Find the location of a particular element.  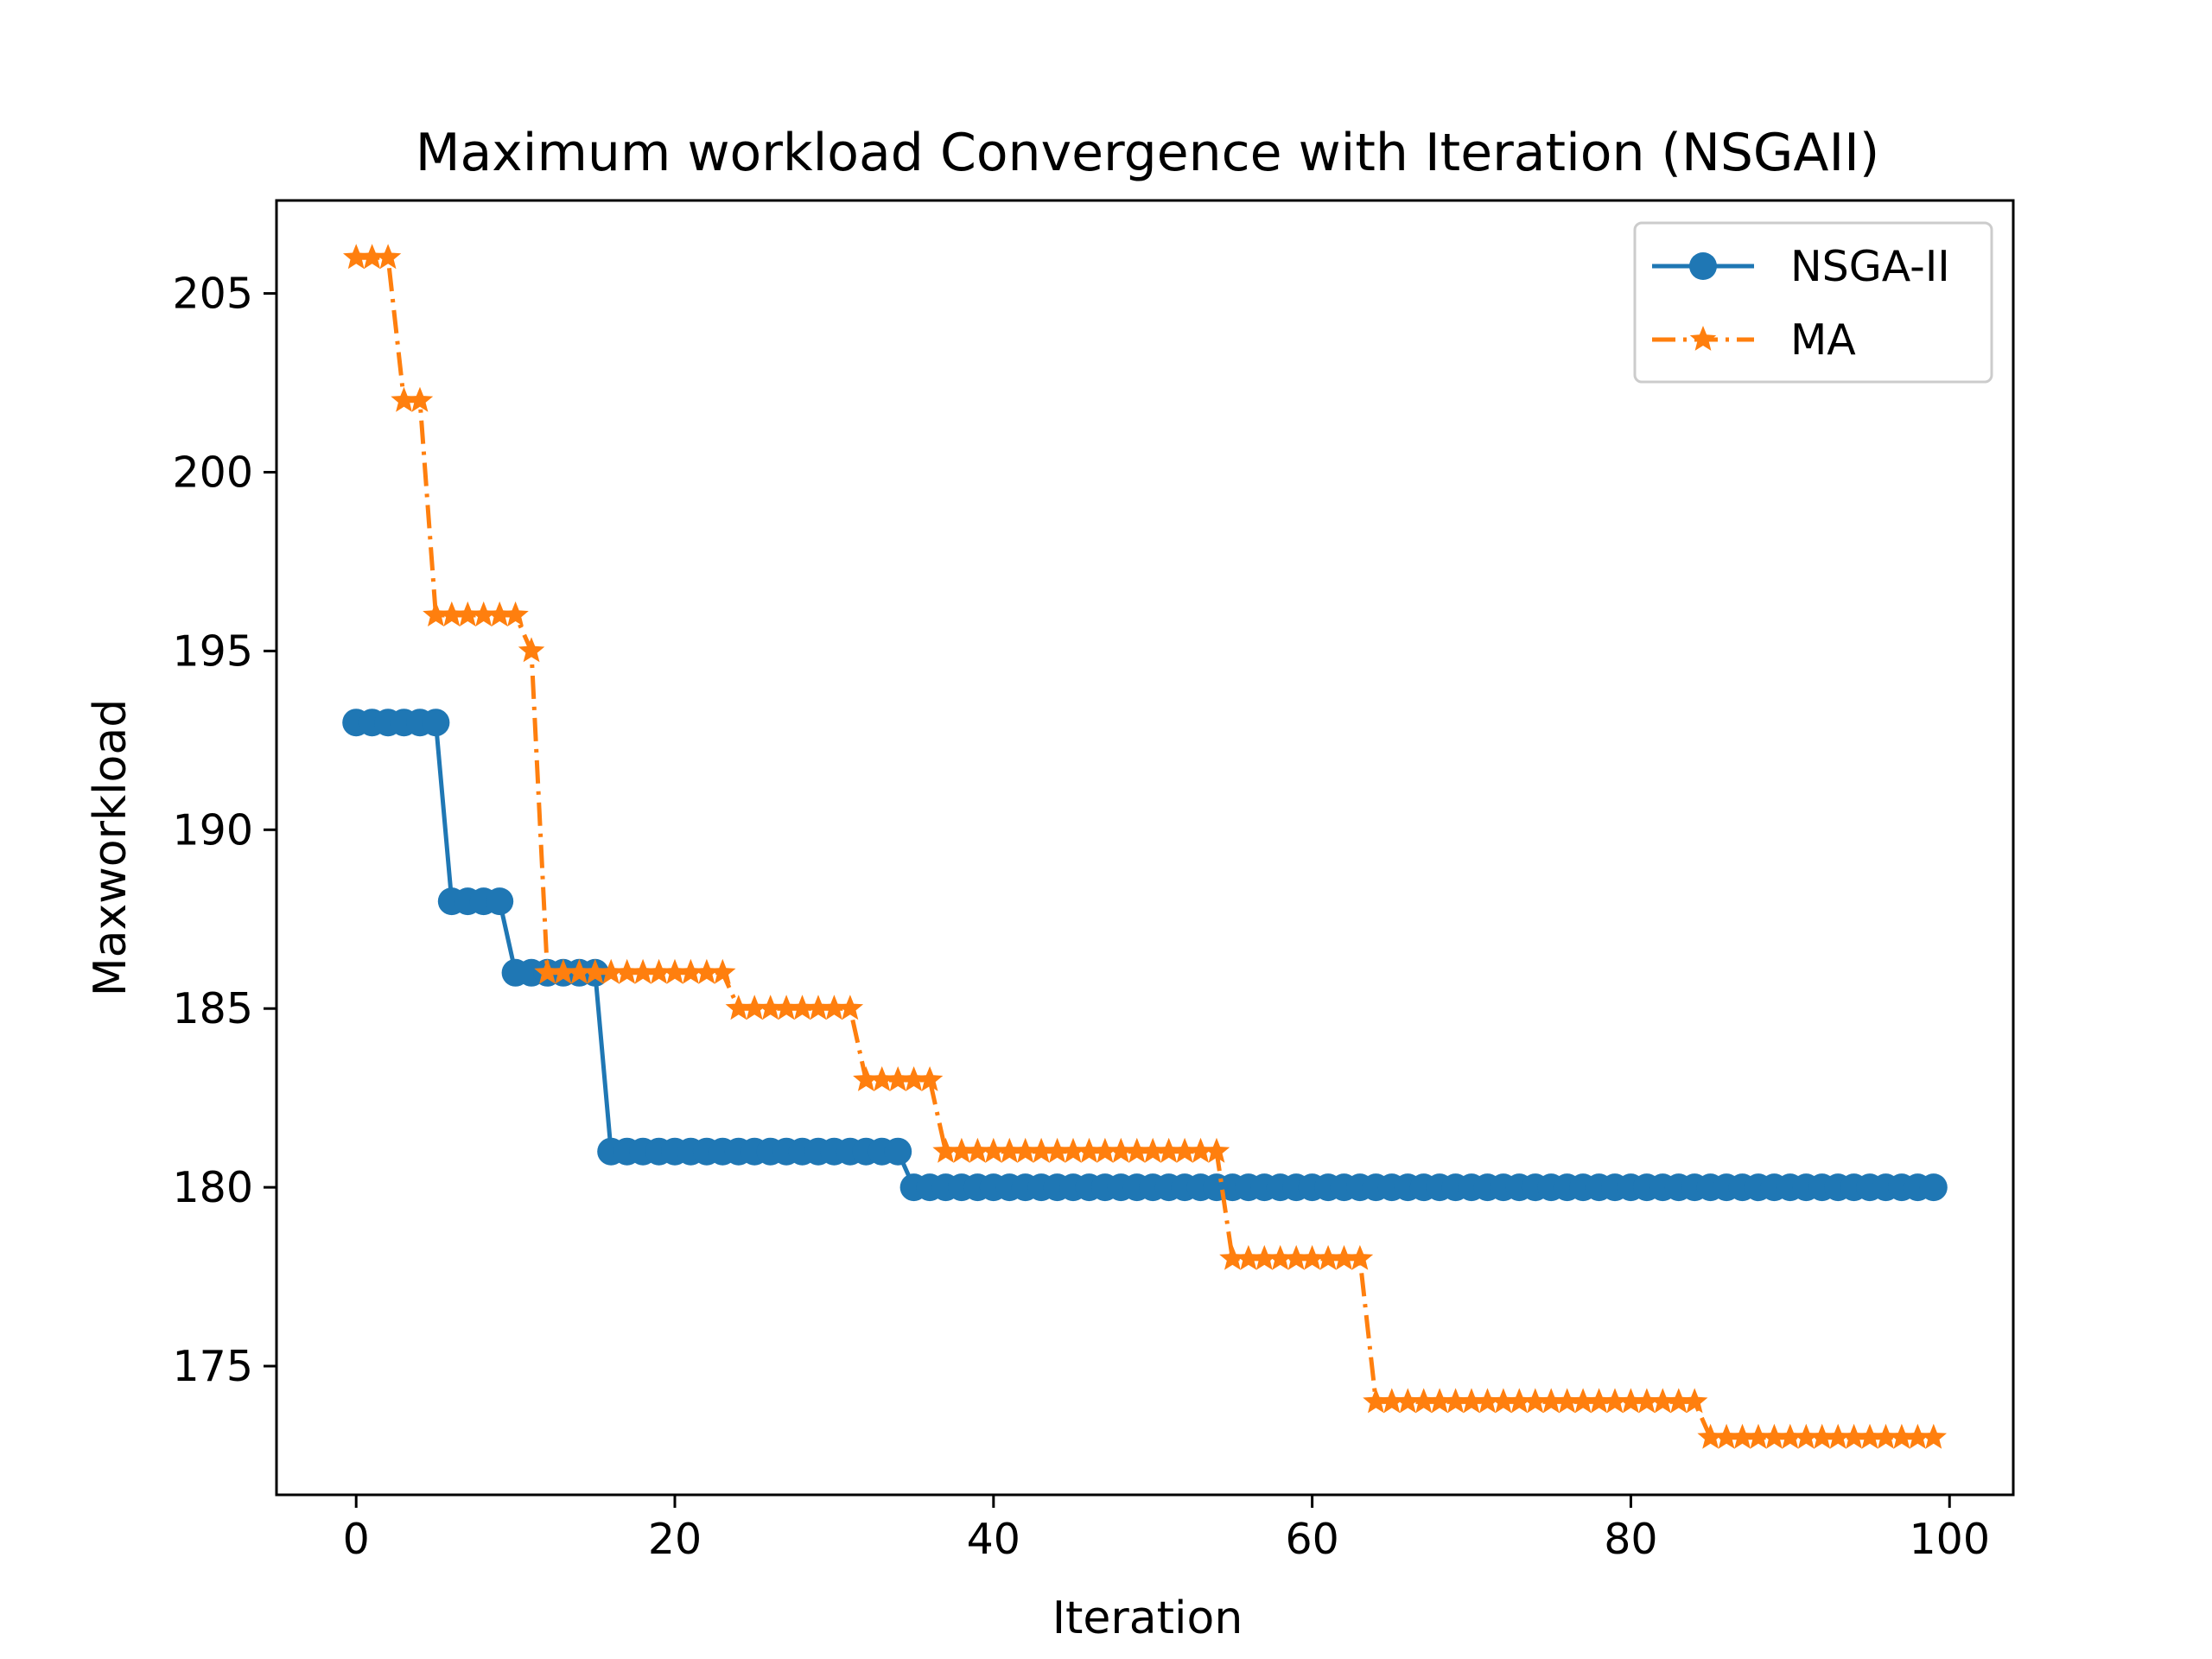

y-tick-label: 175 is located at coordinates (212, 1366).